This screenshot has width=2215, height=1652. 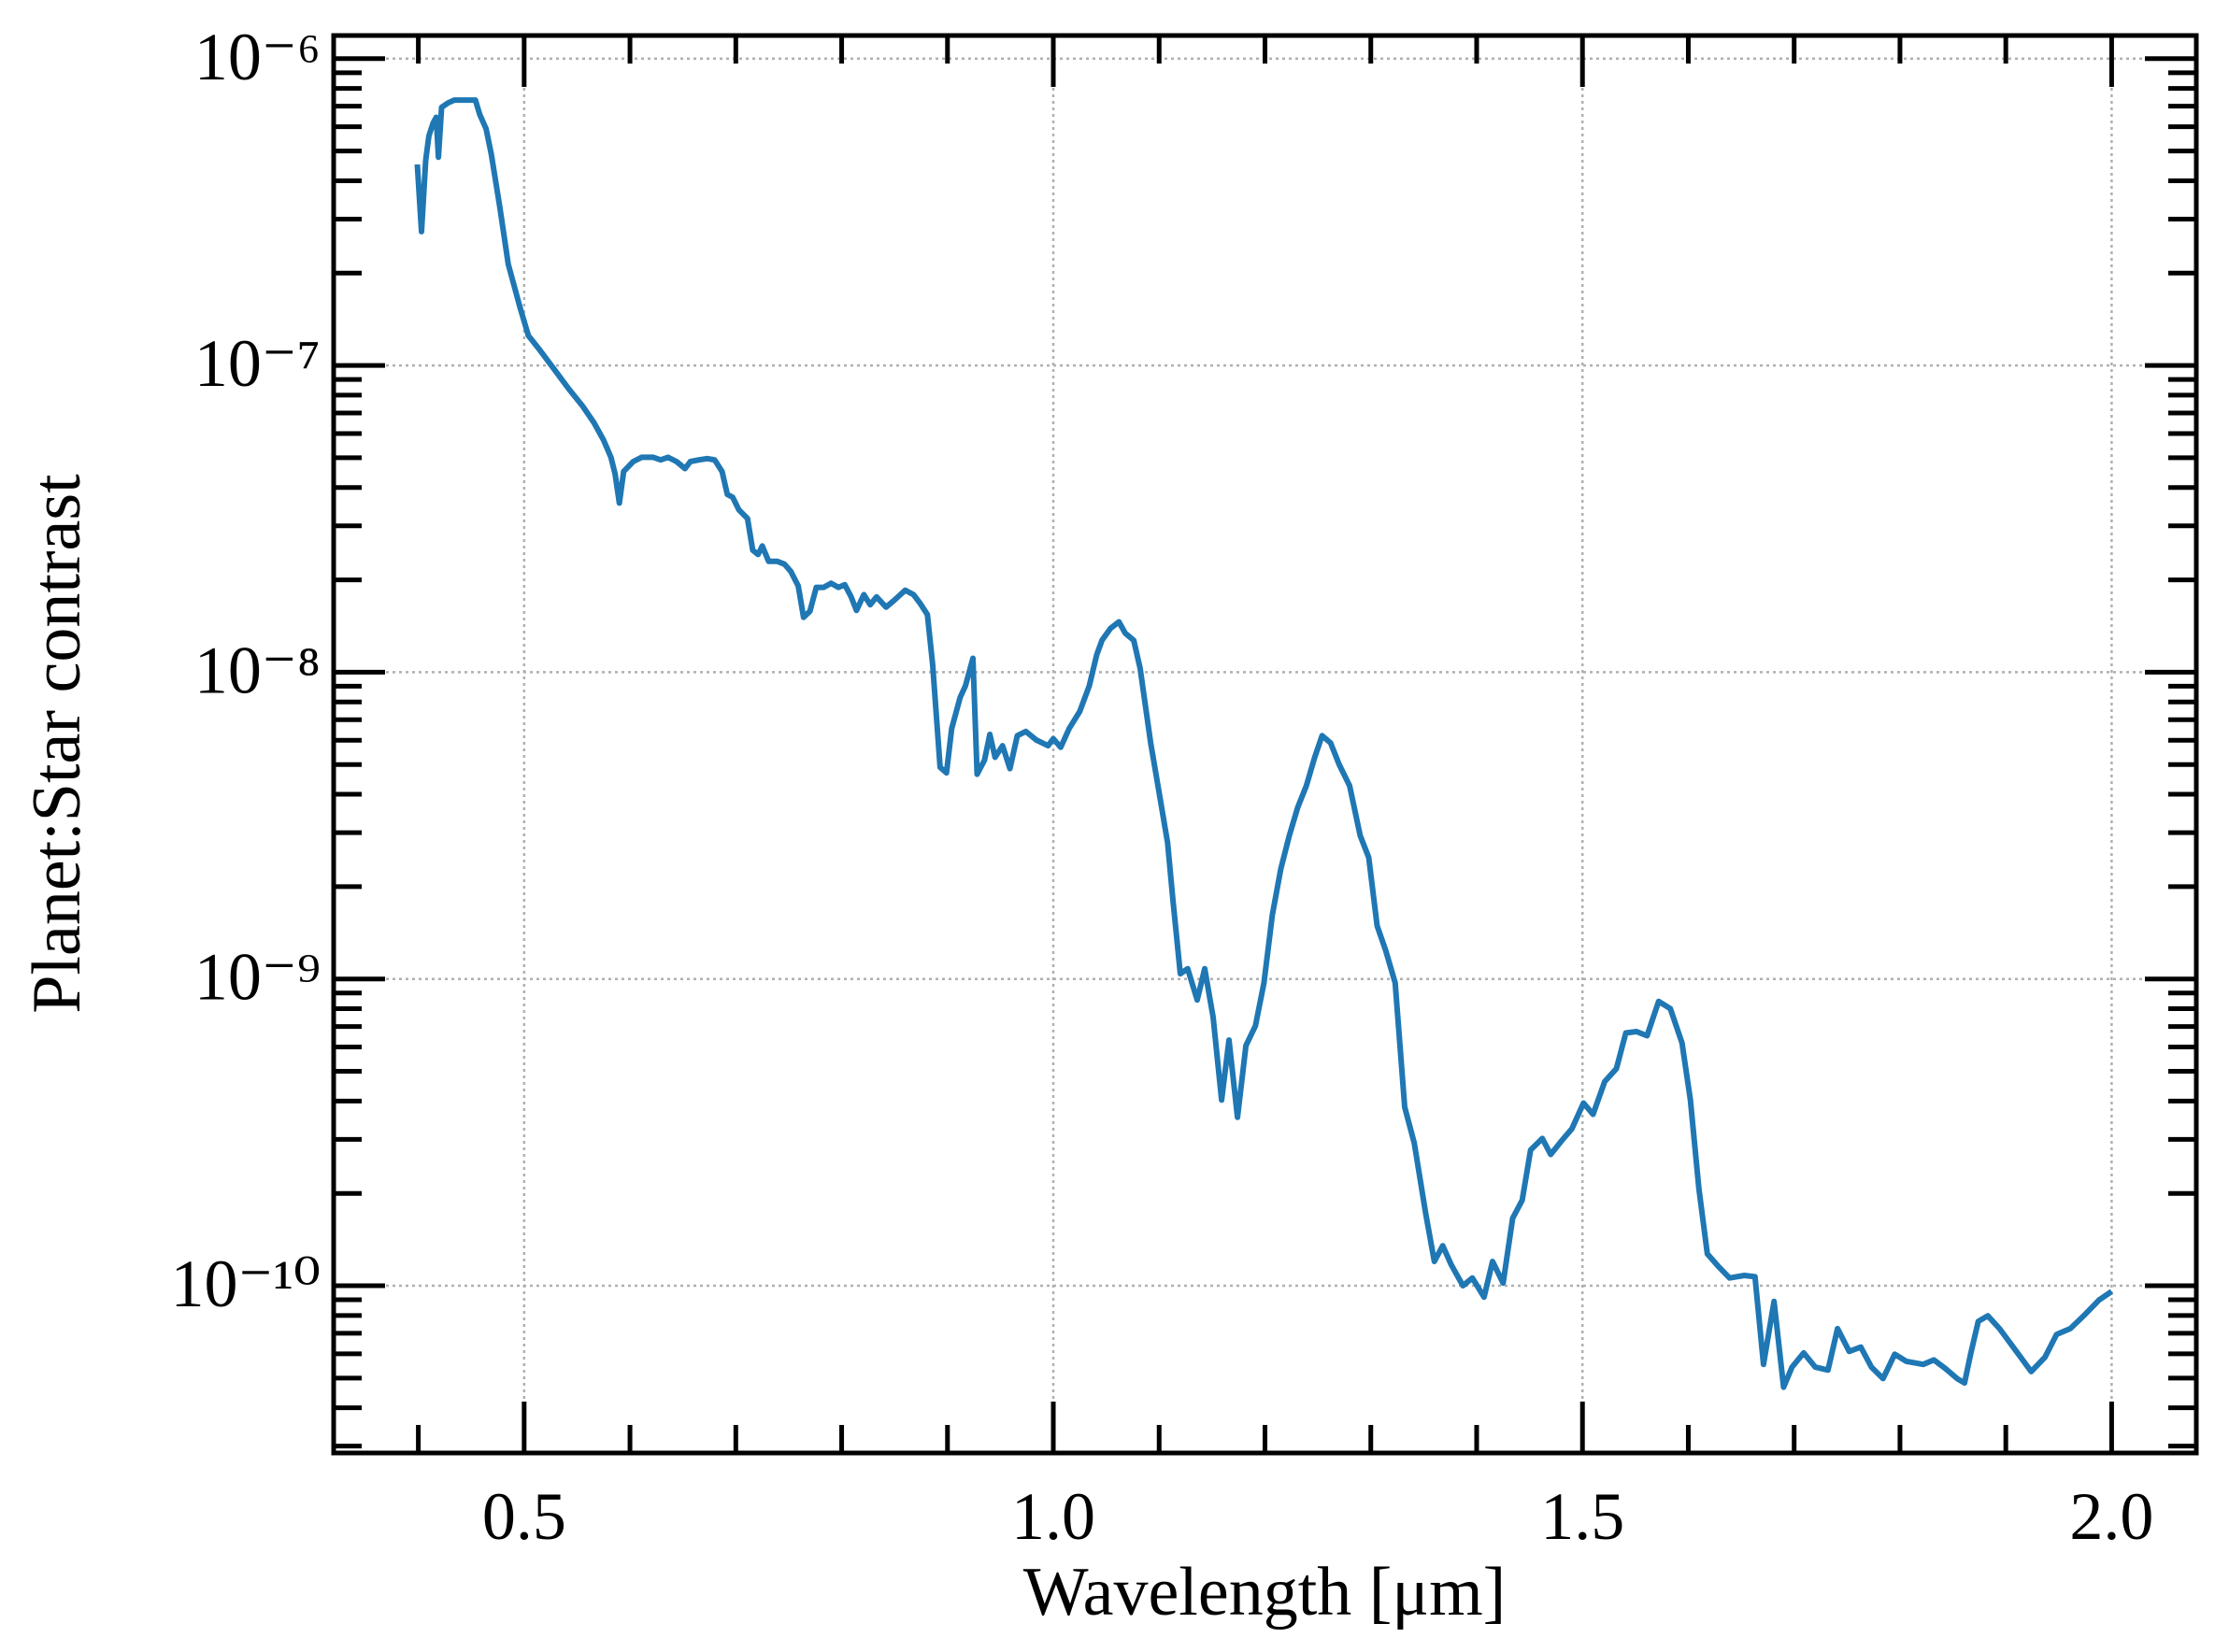 What do you see at coordinates (257, 364) in the screenshot?
I see `y-tick-label: 10⁻⁷` at bounding box center [257, 364].